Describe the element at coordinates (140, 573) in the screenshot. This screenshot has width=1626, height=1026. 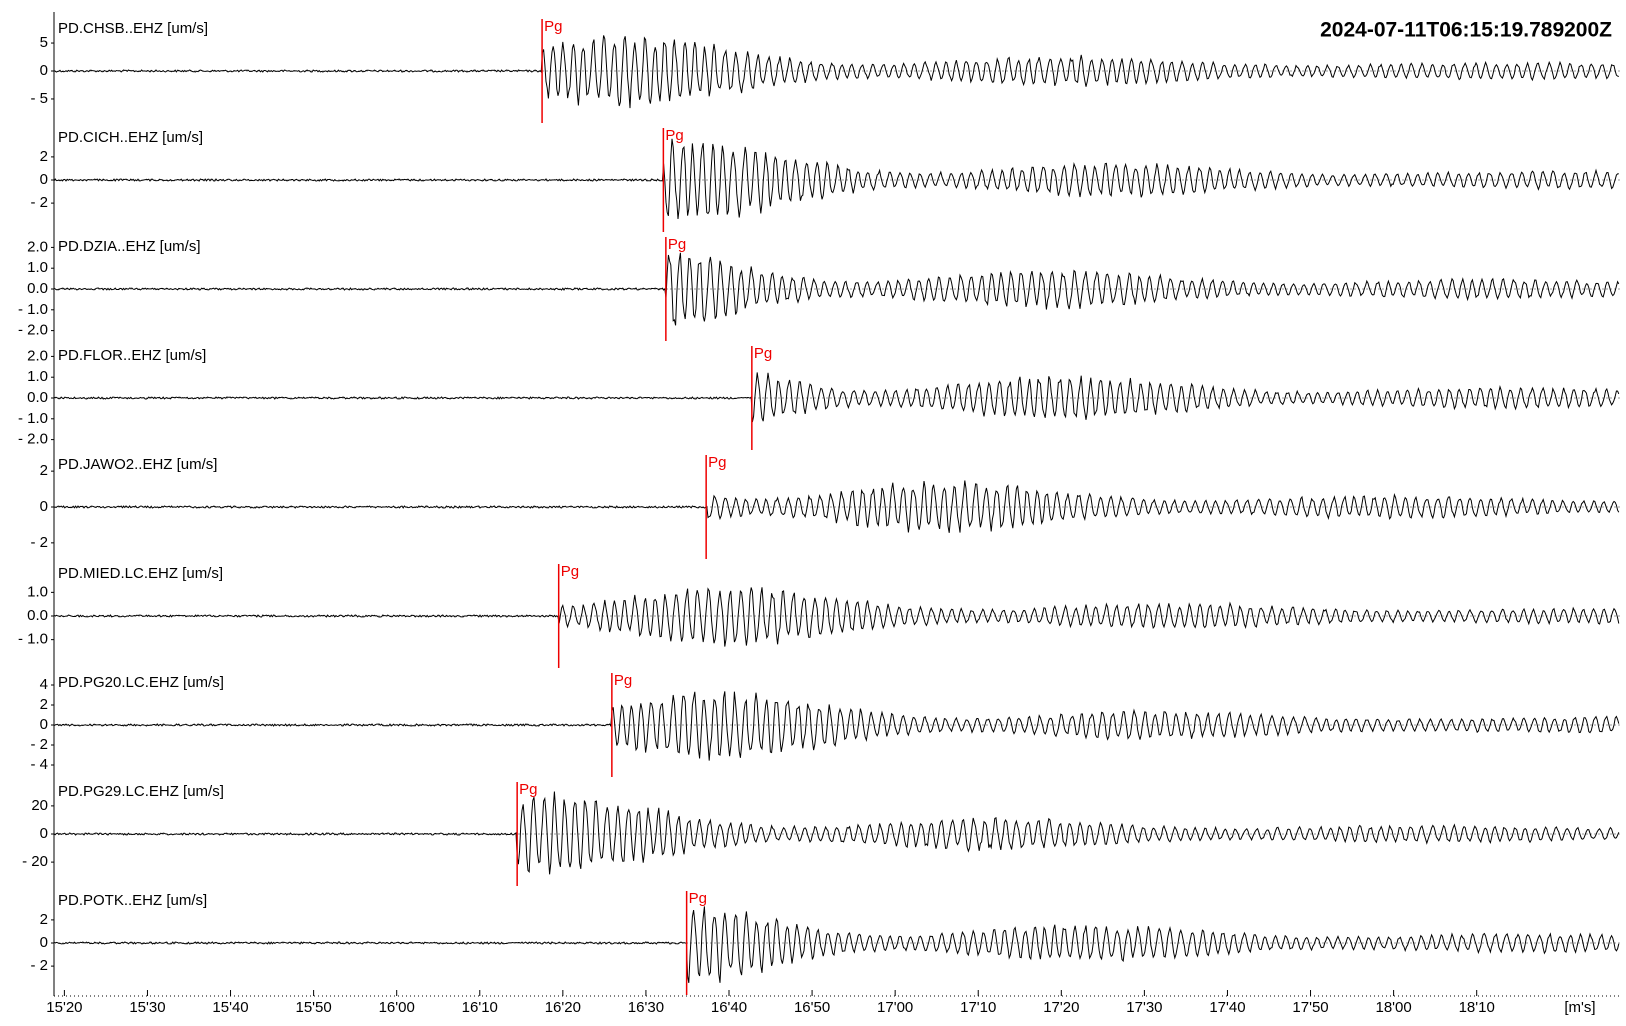
I see `trace-label: PD.MIED.LC.EHZ [um/s]` at that location.